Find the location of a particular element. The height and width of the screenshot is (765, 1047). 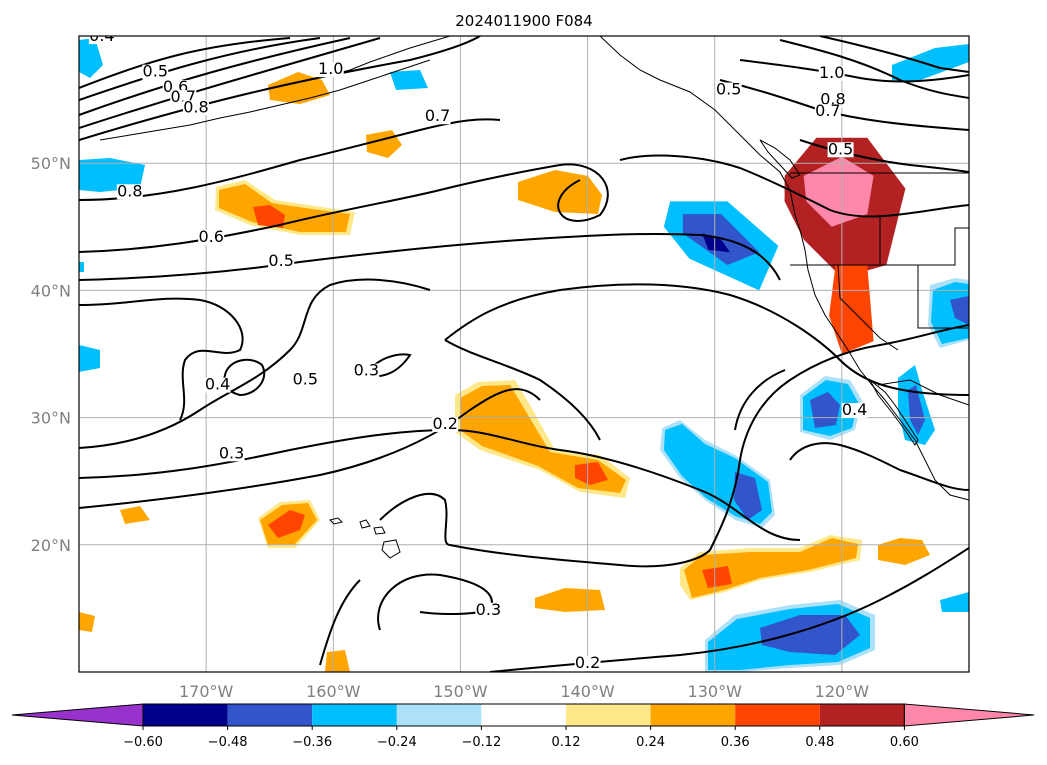

colorbar-tick-label: 0.36 is located at coordinates (735, 742).